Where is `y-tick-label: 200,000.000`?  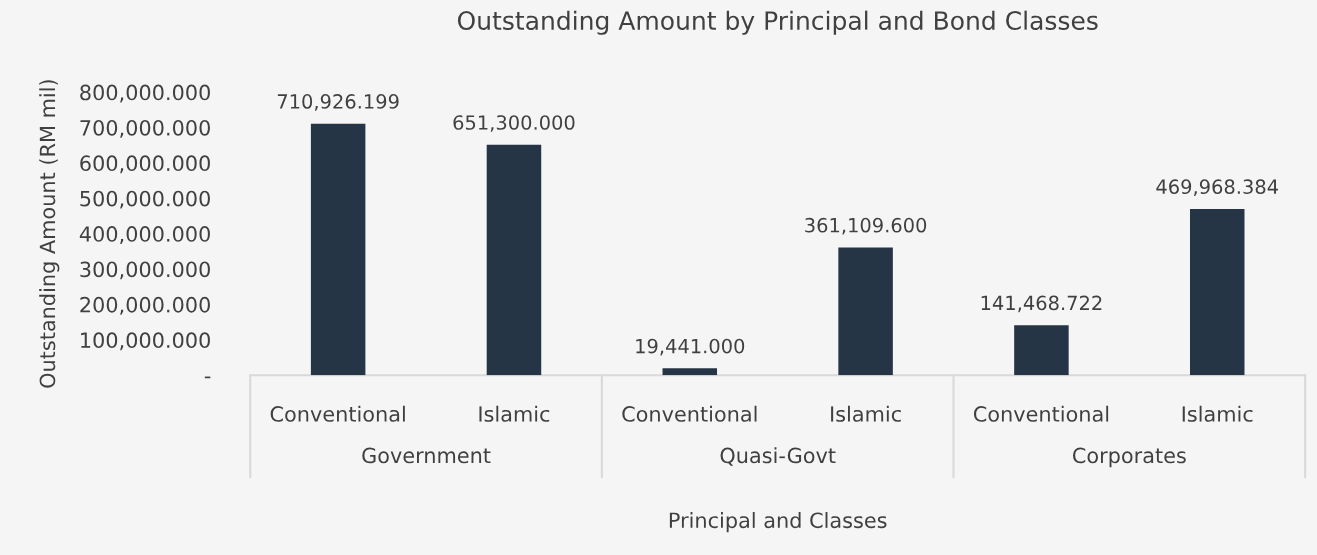
y-tick-label: 200,000.000 is located at coordinates (145, 305).